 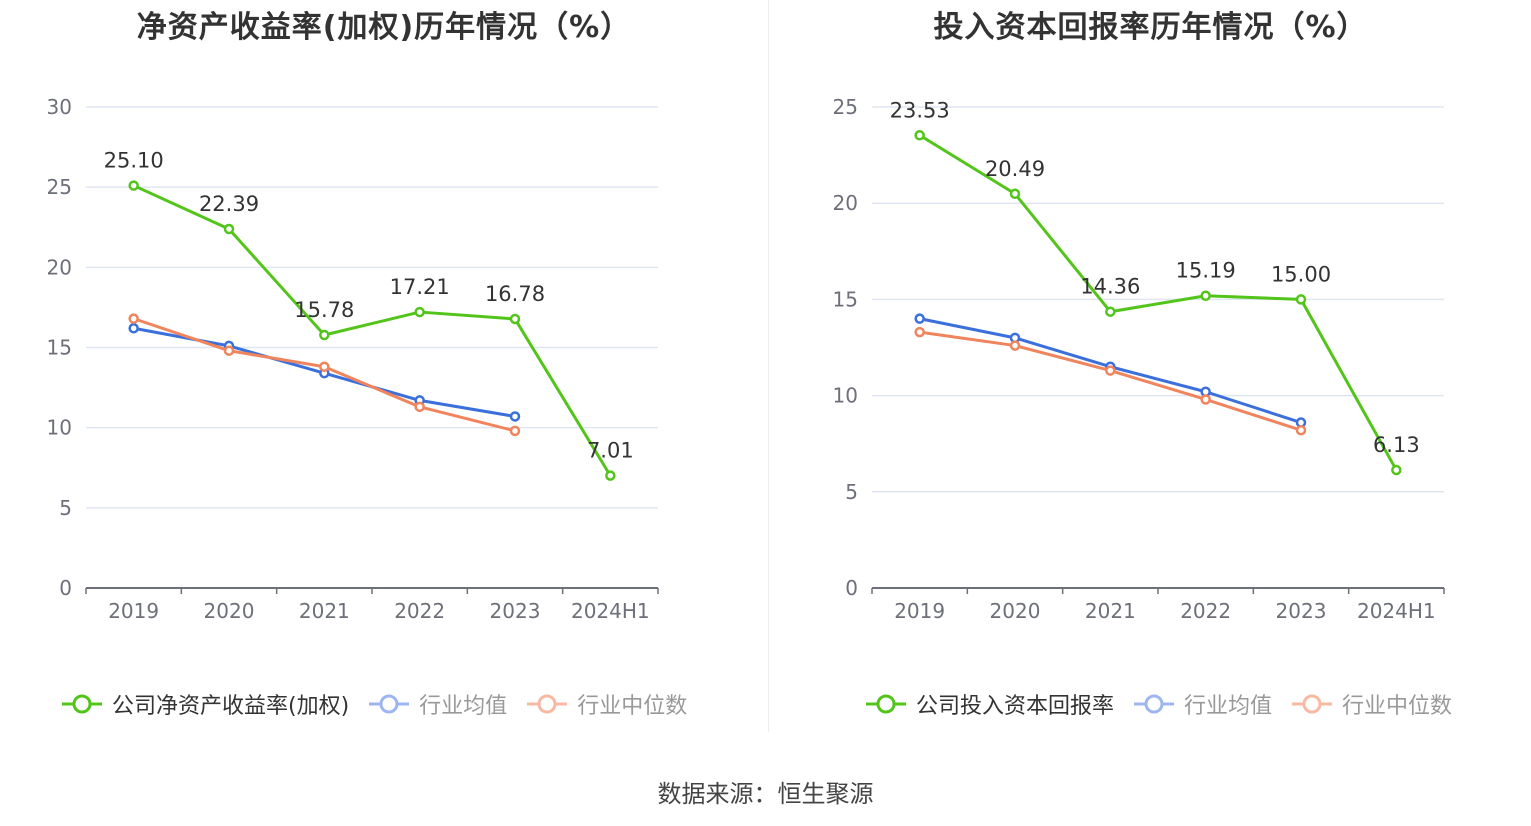 I want to click on chart-legend: 公司投入资本回报率 行业均值 行业中位数, so click(x=1167, y=704).